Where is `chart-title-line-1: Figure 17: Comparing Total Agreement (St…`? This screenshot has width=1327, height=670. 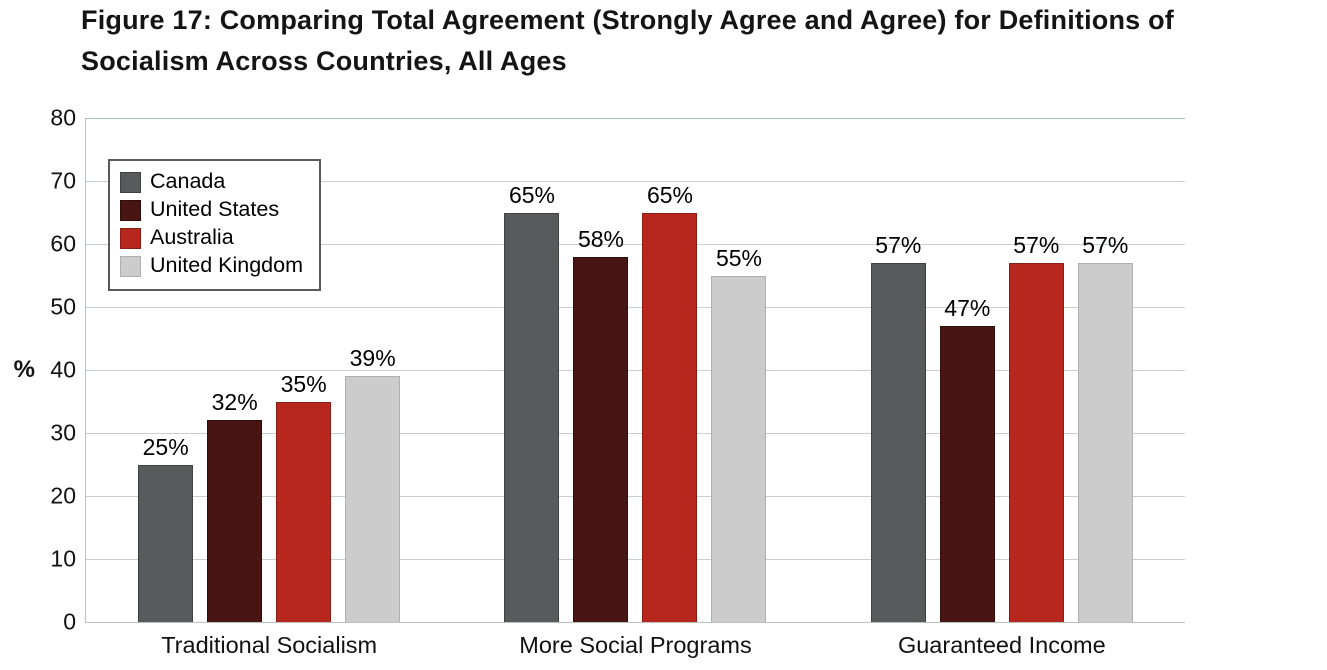
chart-title-line-1: Figure 17: Comparing Total Agreement (St… is located at coordinates (627, 20).